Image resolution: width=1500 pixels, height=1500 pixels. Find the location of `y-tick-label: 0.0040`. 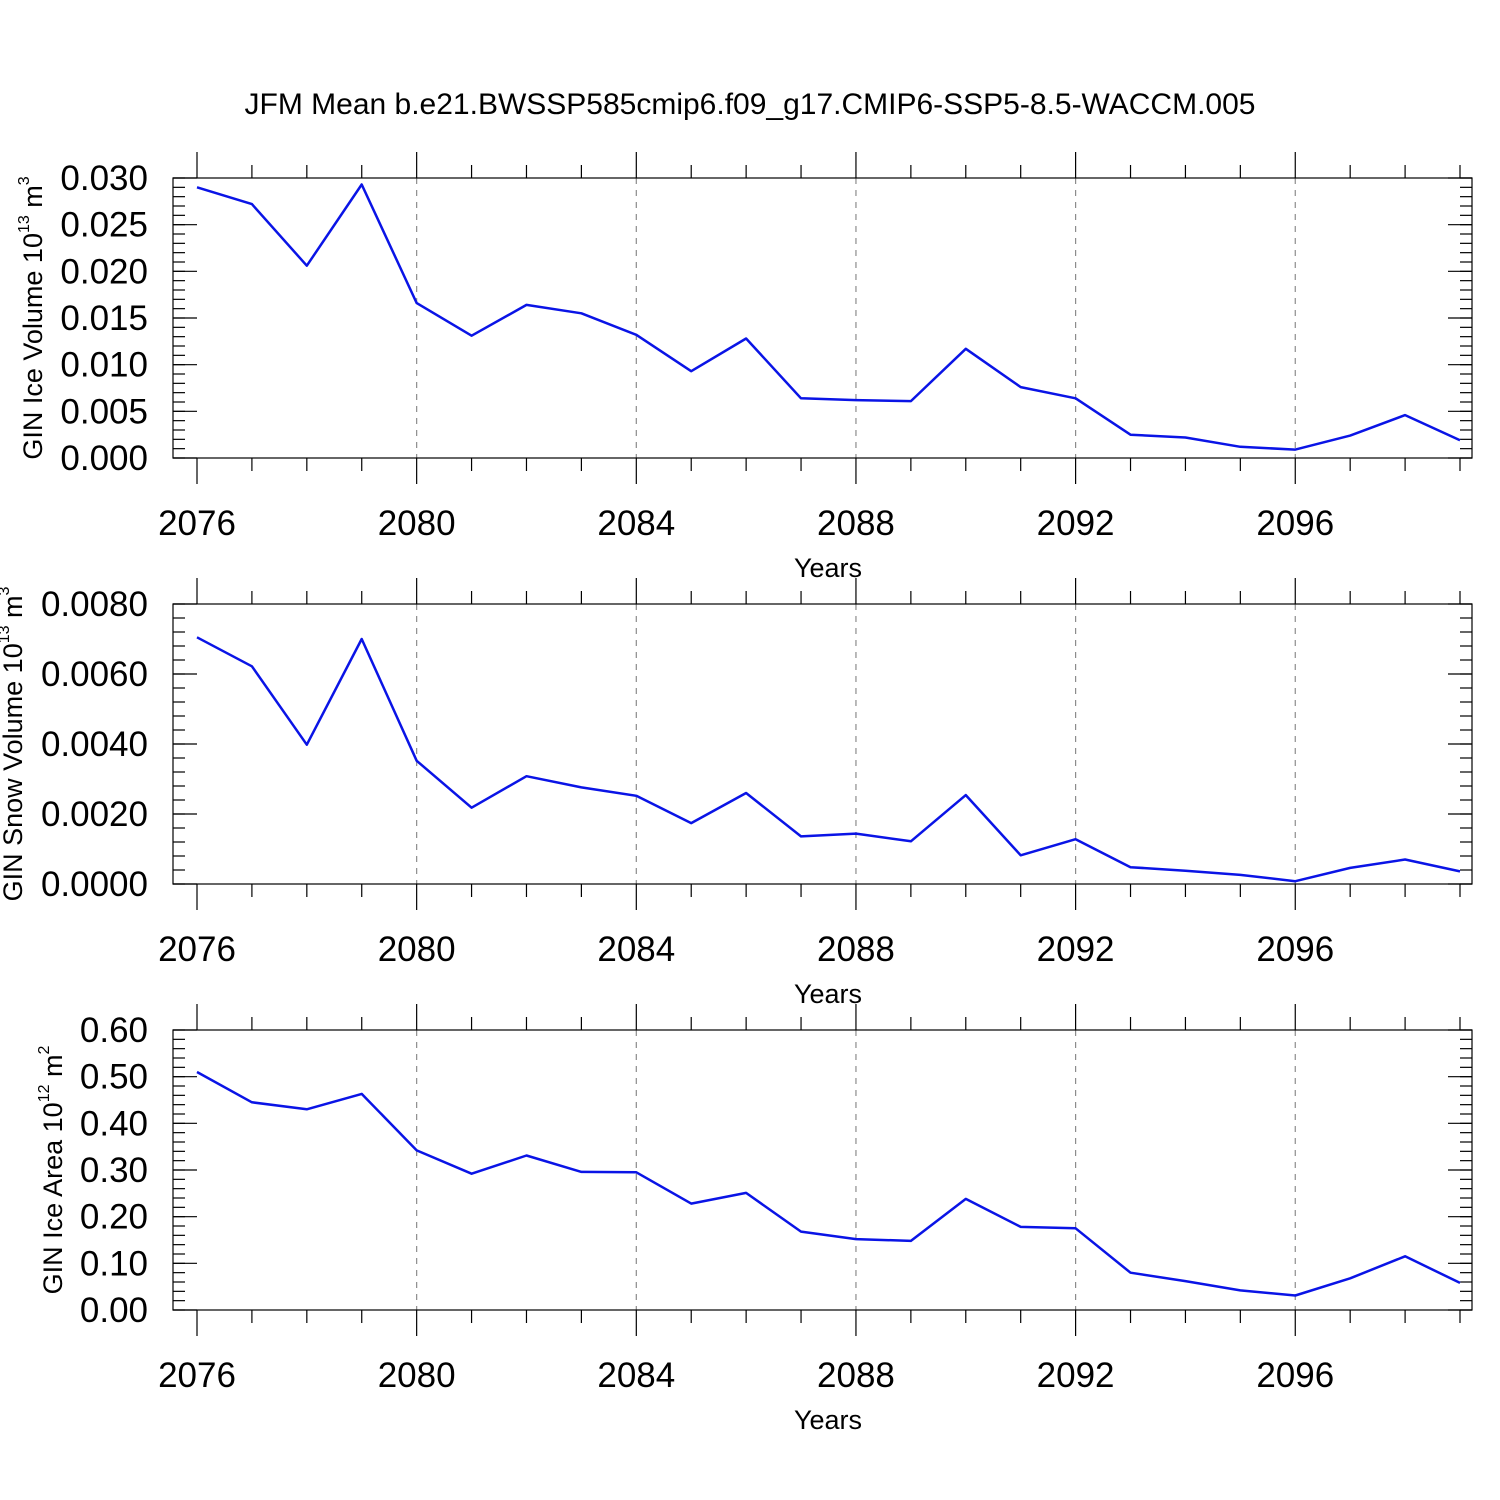

y-tick-label: 0.0040 is located at coordinates (94, 744).